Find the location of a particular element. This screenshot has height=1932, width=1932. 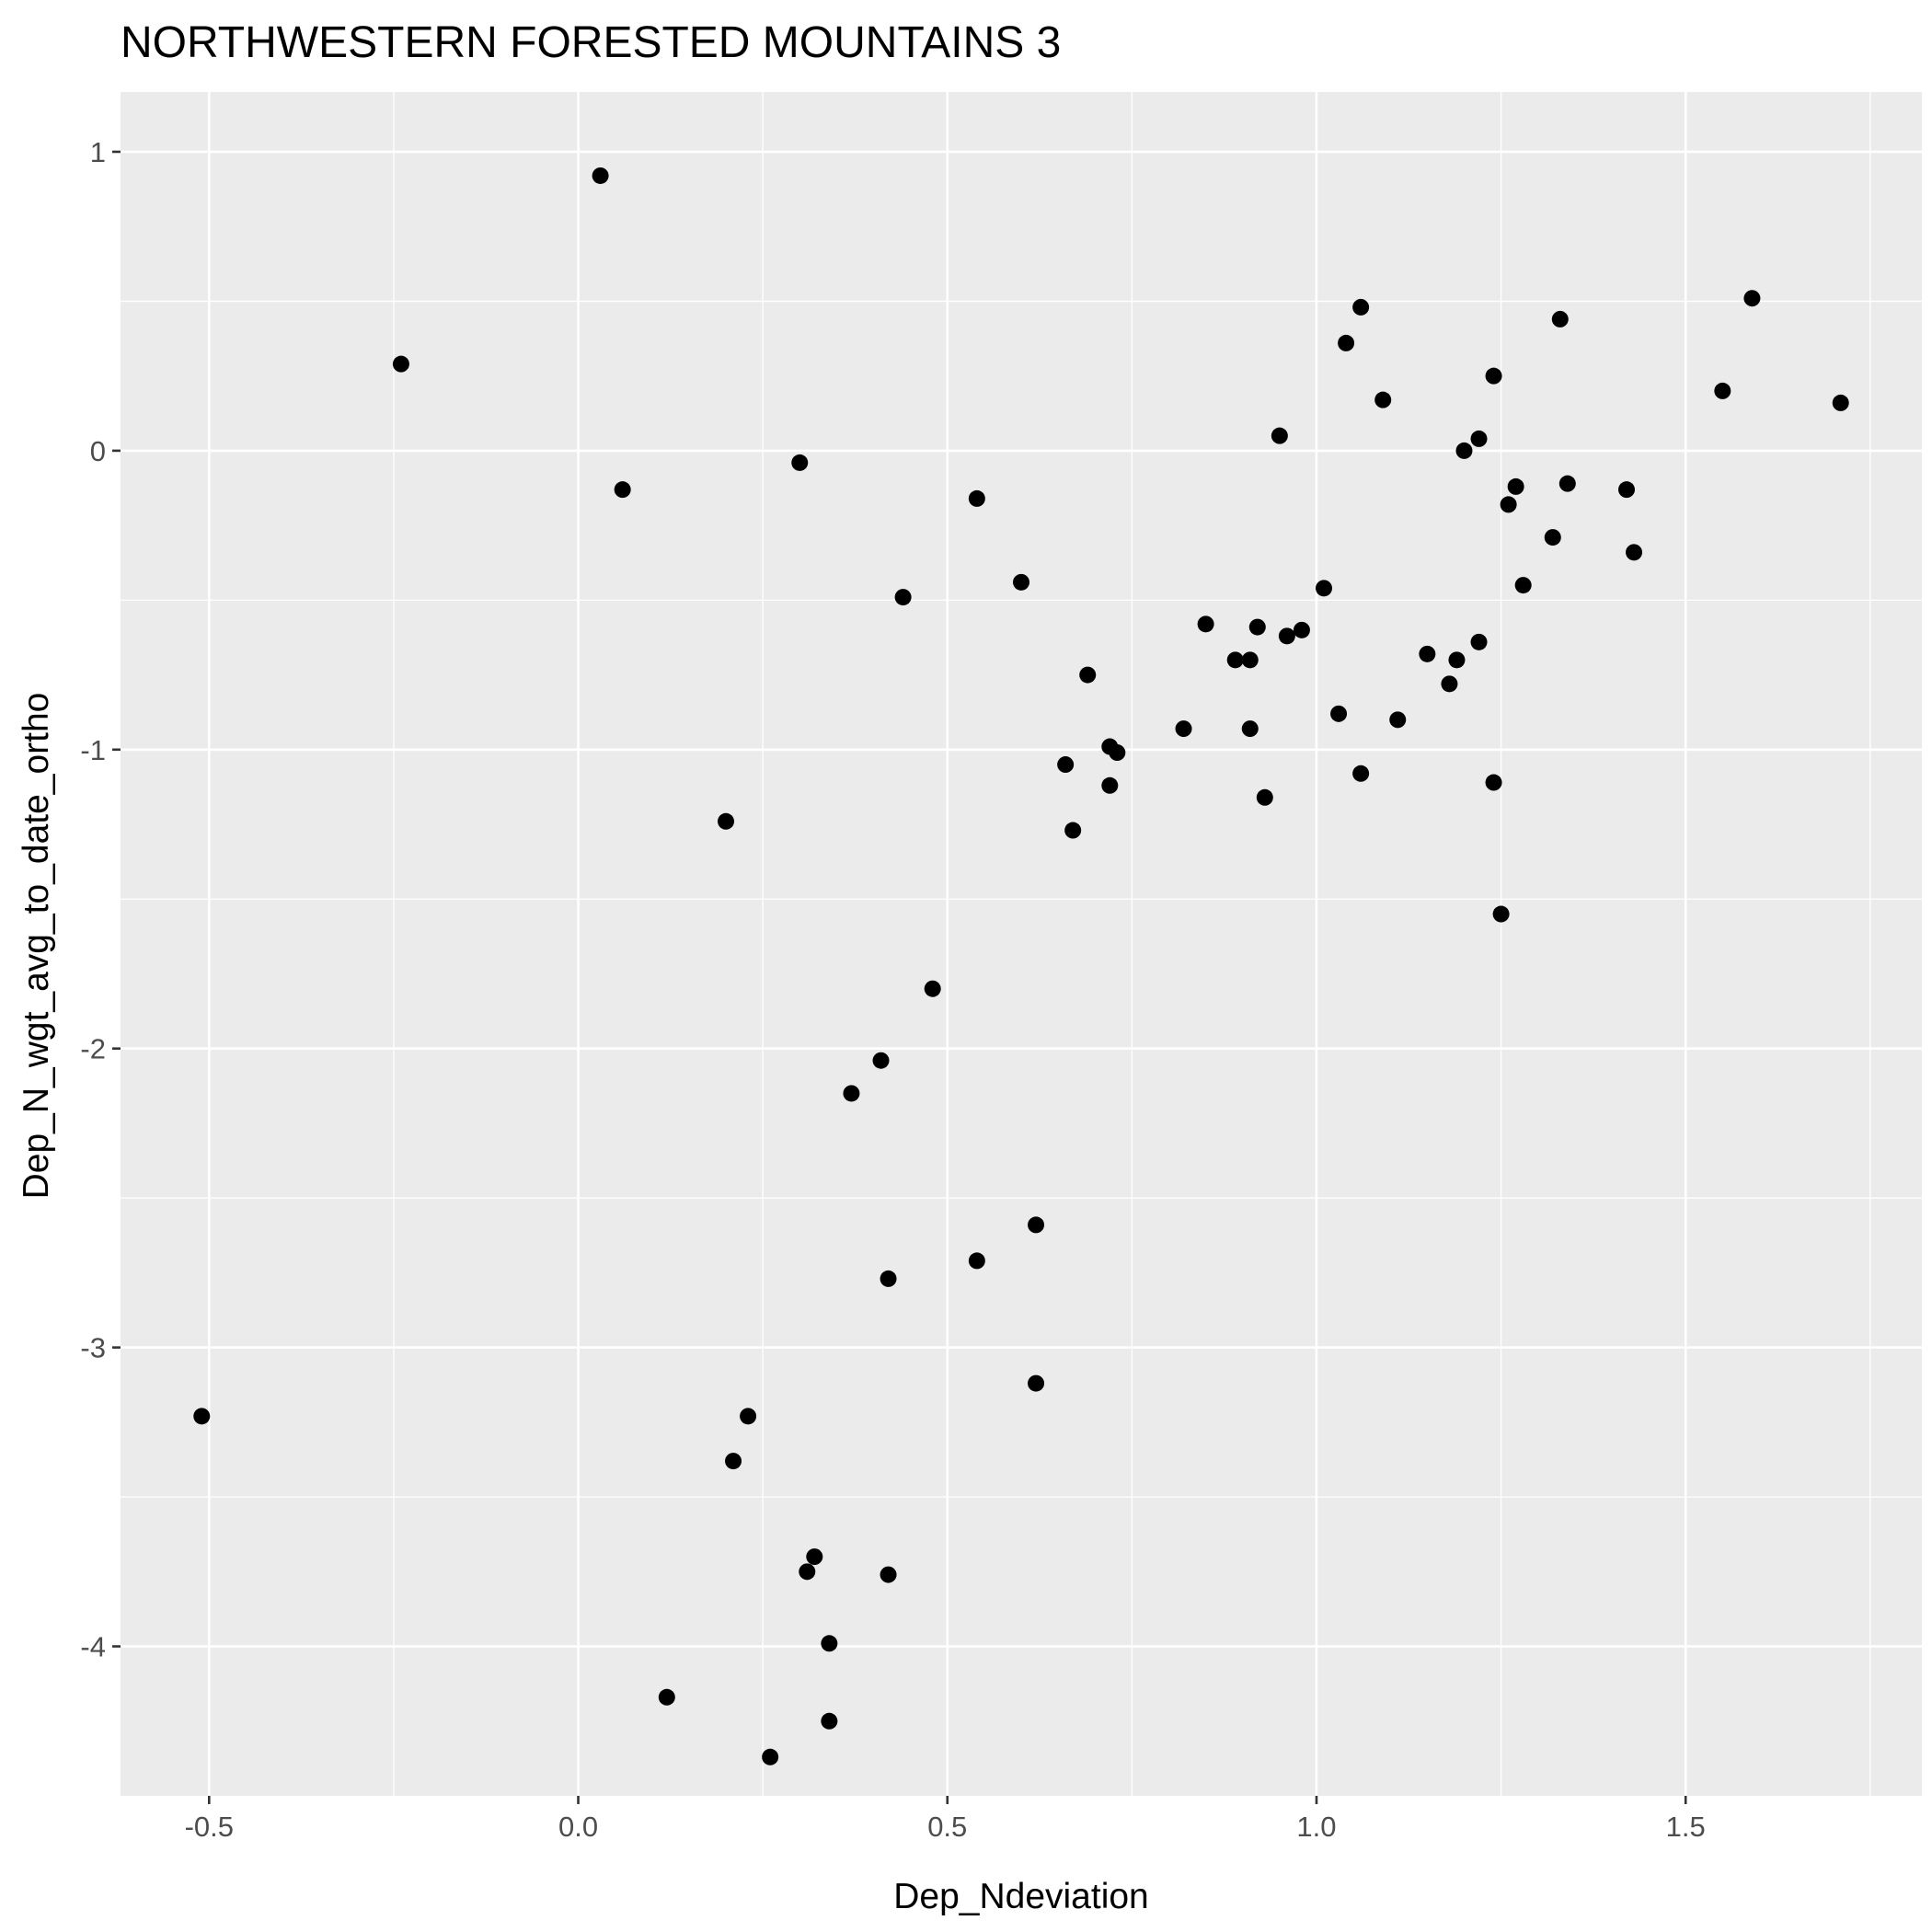

y-axis-title: Dep_N_wgt_avg_to_date_ortho is located at coordinates (36, 947).